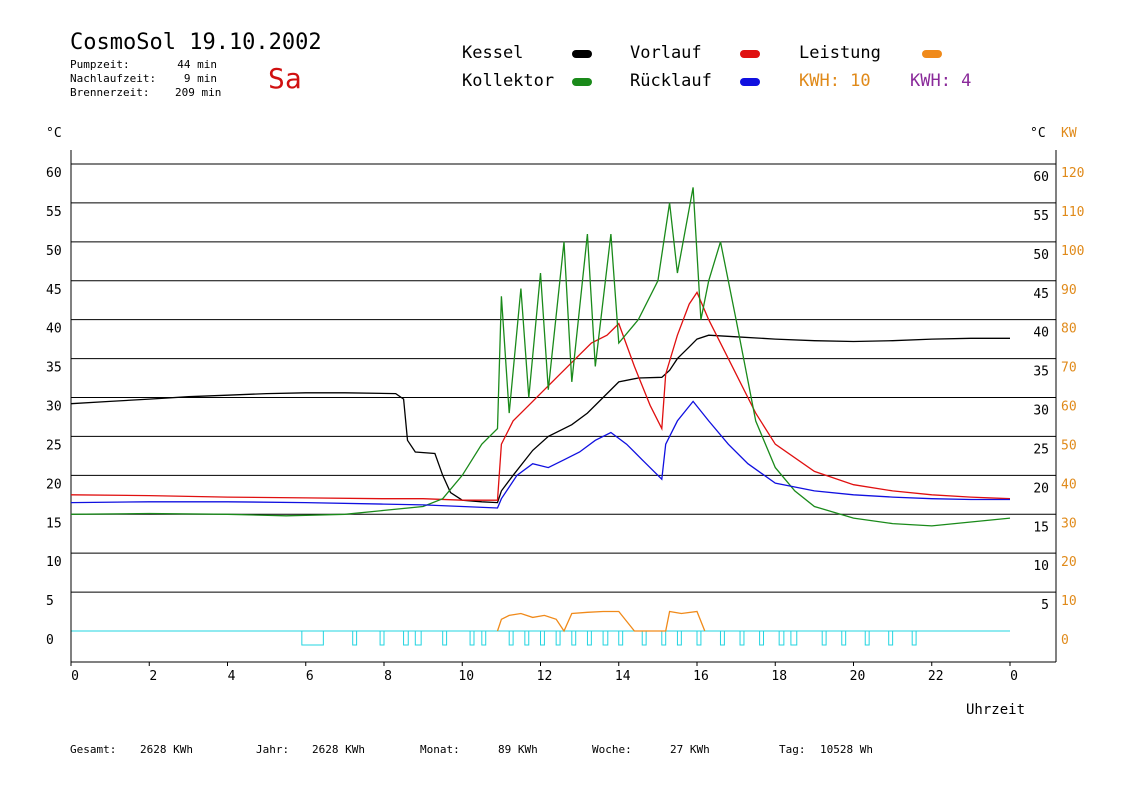  What do you see at coordinates (601, 621) in the screenshot?
I see `series-line-leistung` at bounding box center [601, 621].